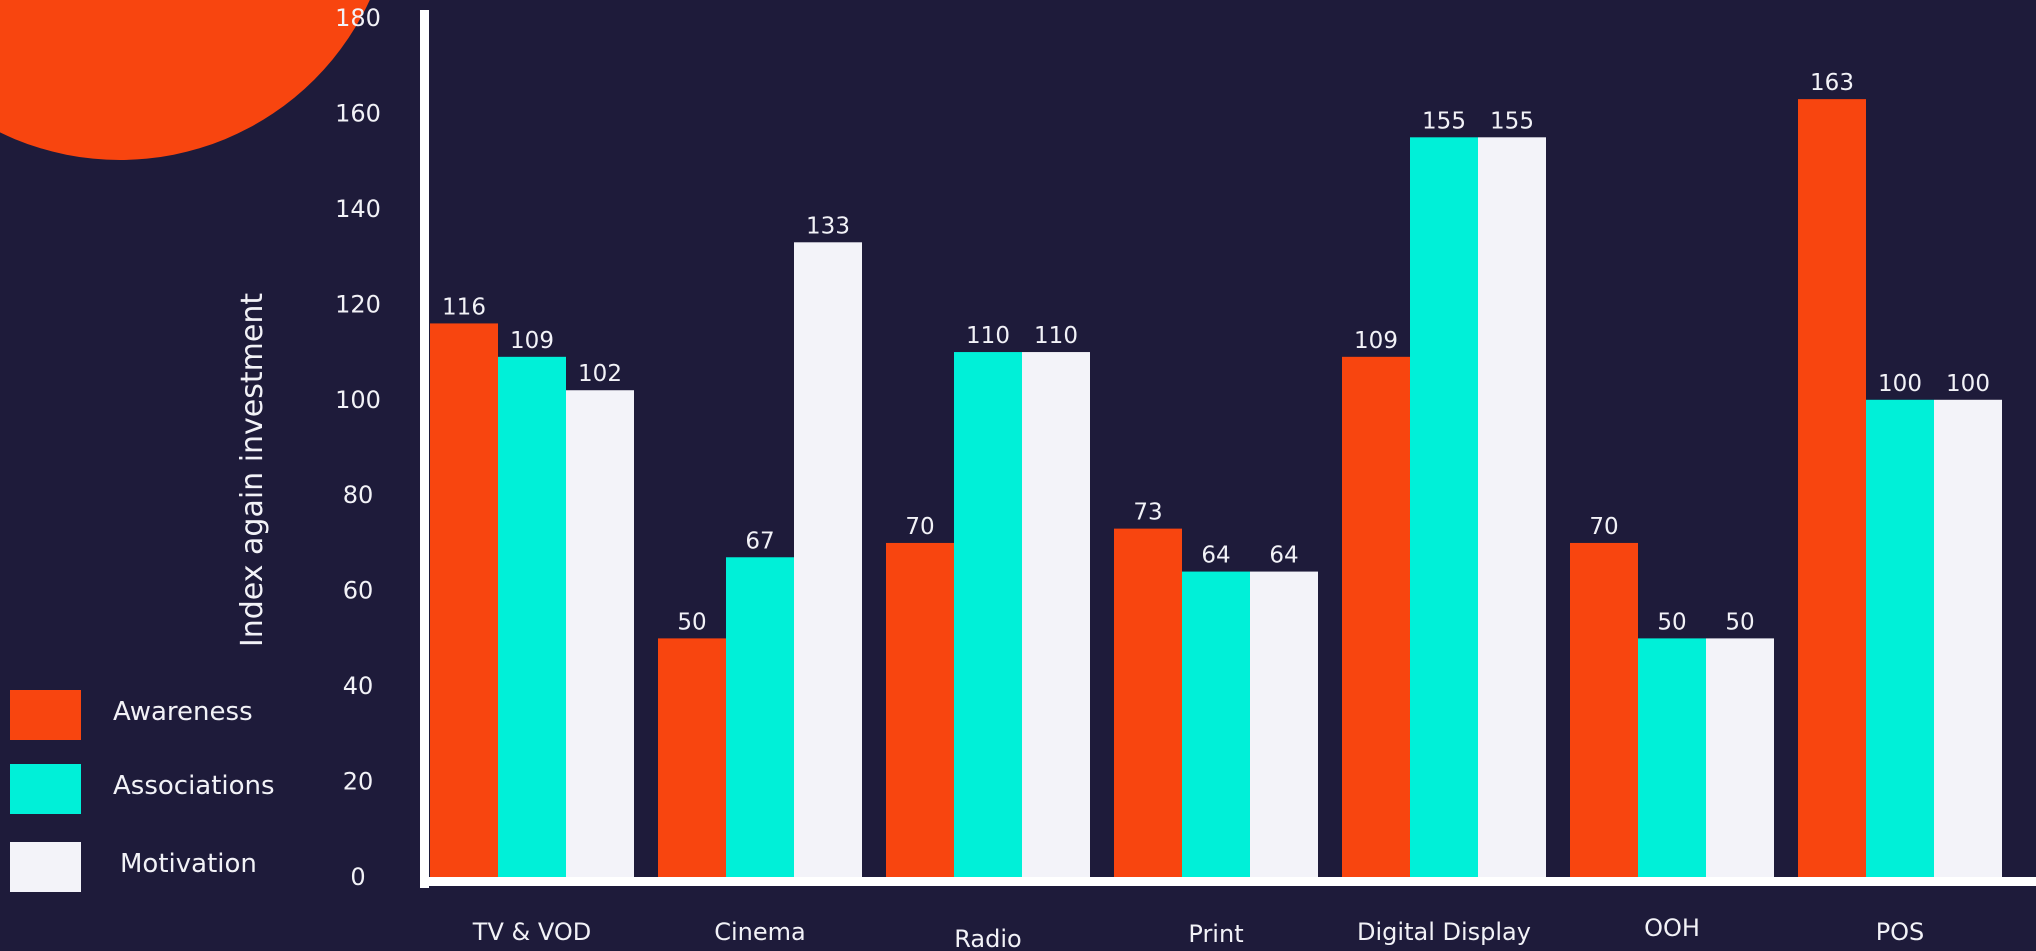 The height and width of the screenshot is (951, 2036). Describe the element at coordinates (1832, 488) in the screenshot. I see `bar-awareness-pos` at that location.